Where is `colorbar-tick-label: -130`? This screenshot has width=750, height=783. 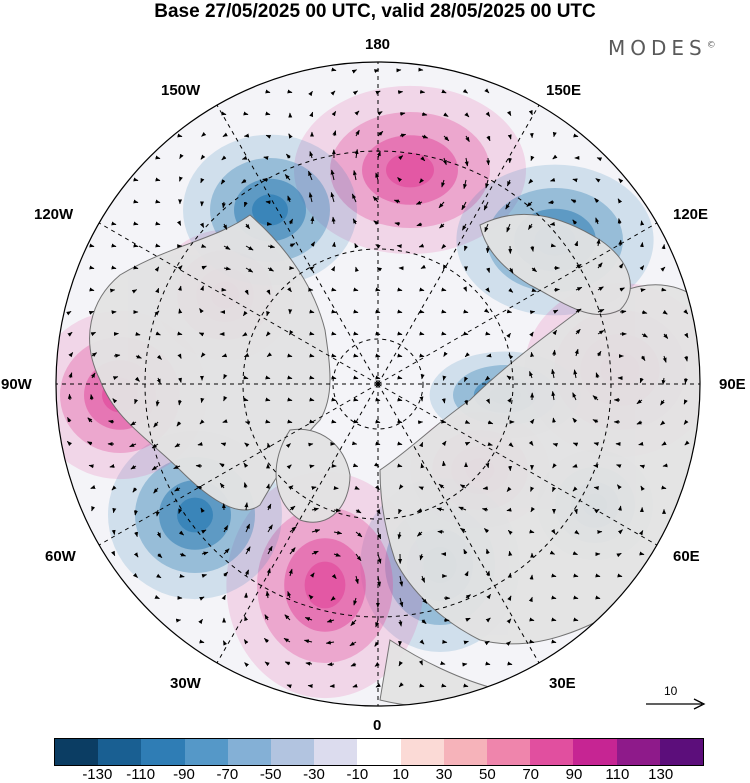
colorbar-tick-label: -130 is located at coordinates (97, 774).